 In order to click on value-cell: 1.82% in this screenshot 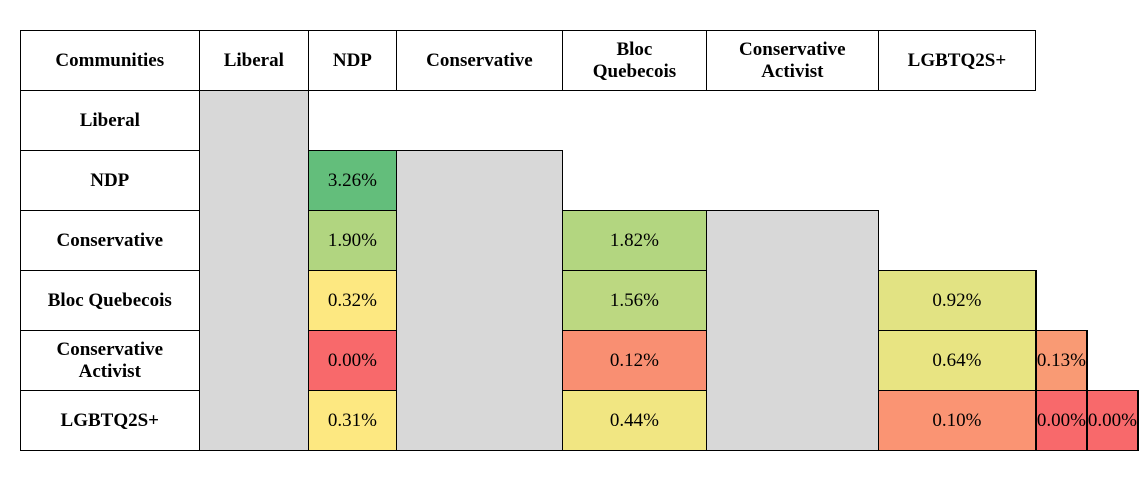, I will do `click(634, 240)`.